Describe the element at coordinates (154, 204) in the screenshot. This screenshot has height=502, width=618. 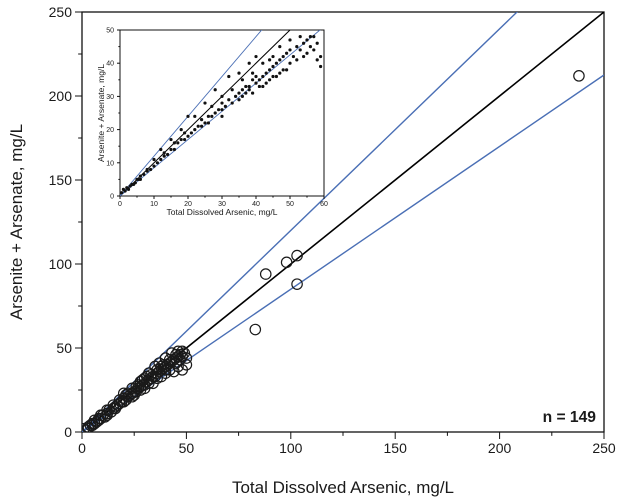
I see `x-tick-label: 10` at that location.